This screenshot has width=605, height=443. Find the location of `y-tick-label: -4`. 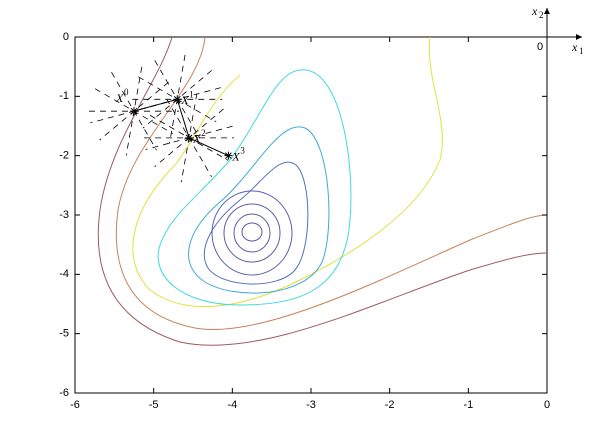

y-tick-label: -4 is located at coordinates (64, 274).